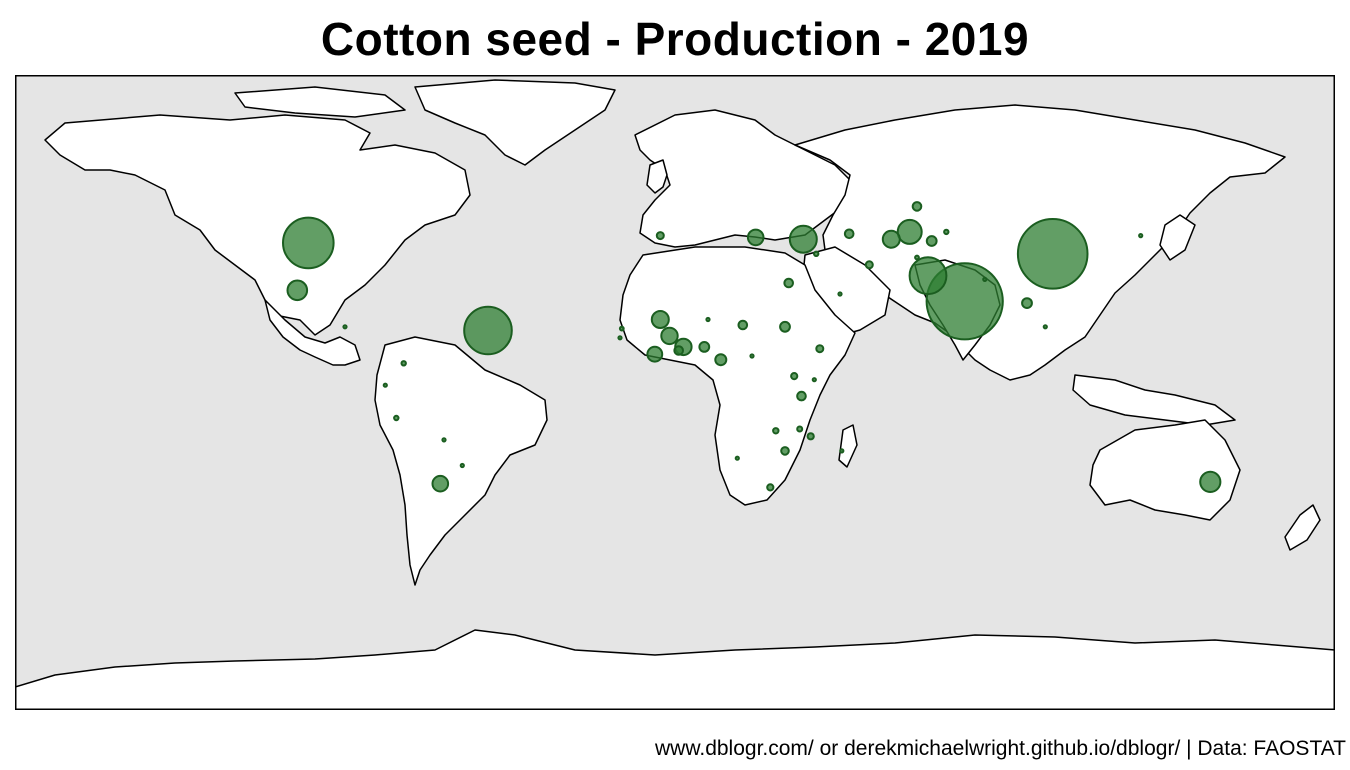 Image resolution: width=1350 pixels, height=770 pixels. Describe the element at coordinates (985, 279) in the screenshot. I see `bubble-nepal` at that location.